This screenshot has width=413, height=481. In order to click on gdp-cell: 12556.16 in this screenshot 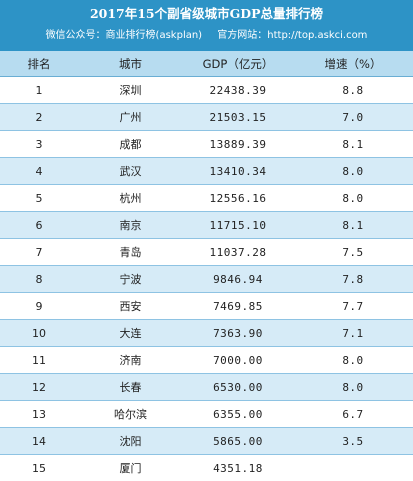, I will do `click(238, 198)`.